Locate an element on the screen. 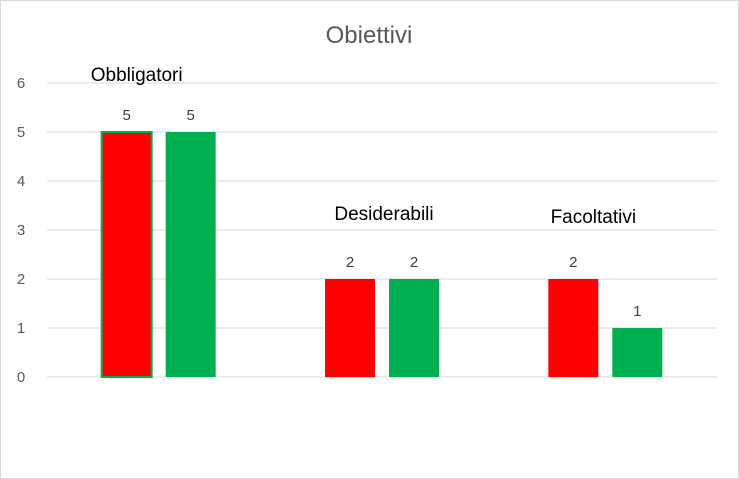  data-label-obbligatori-series-2: 5 is located at coordinates (190, 115).